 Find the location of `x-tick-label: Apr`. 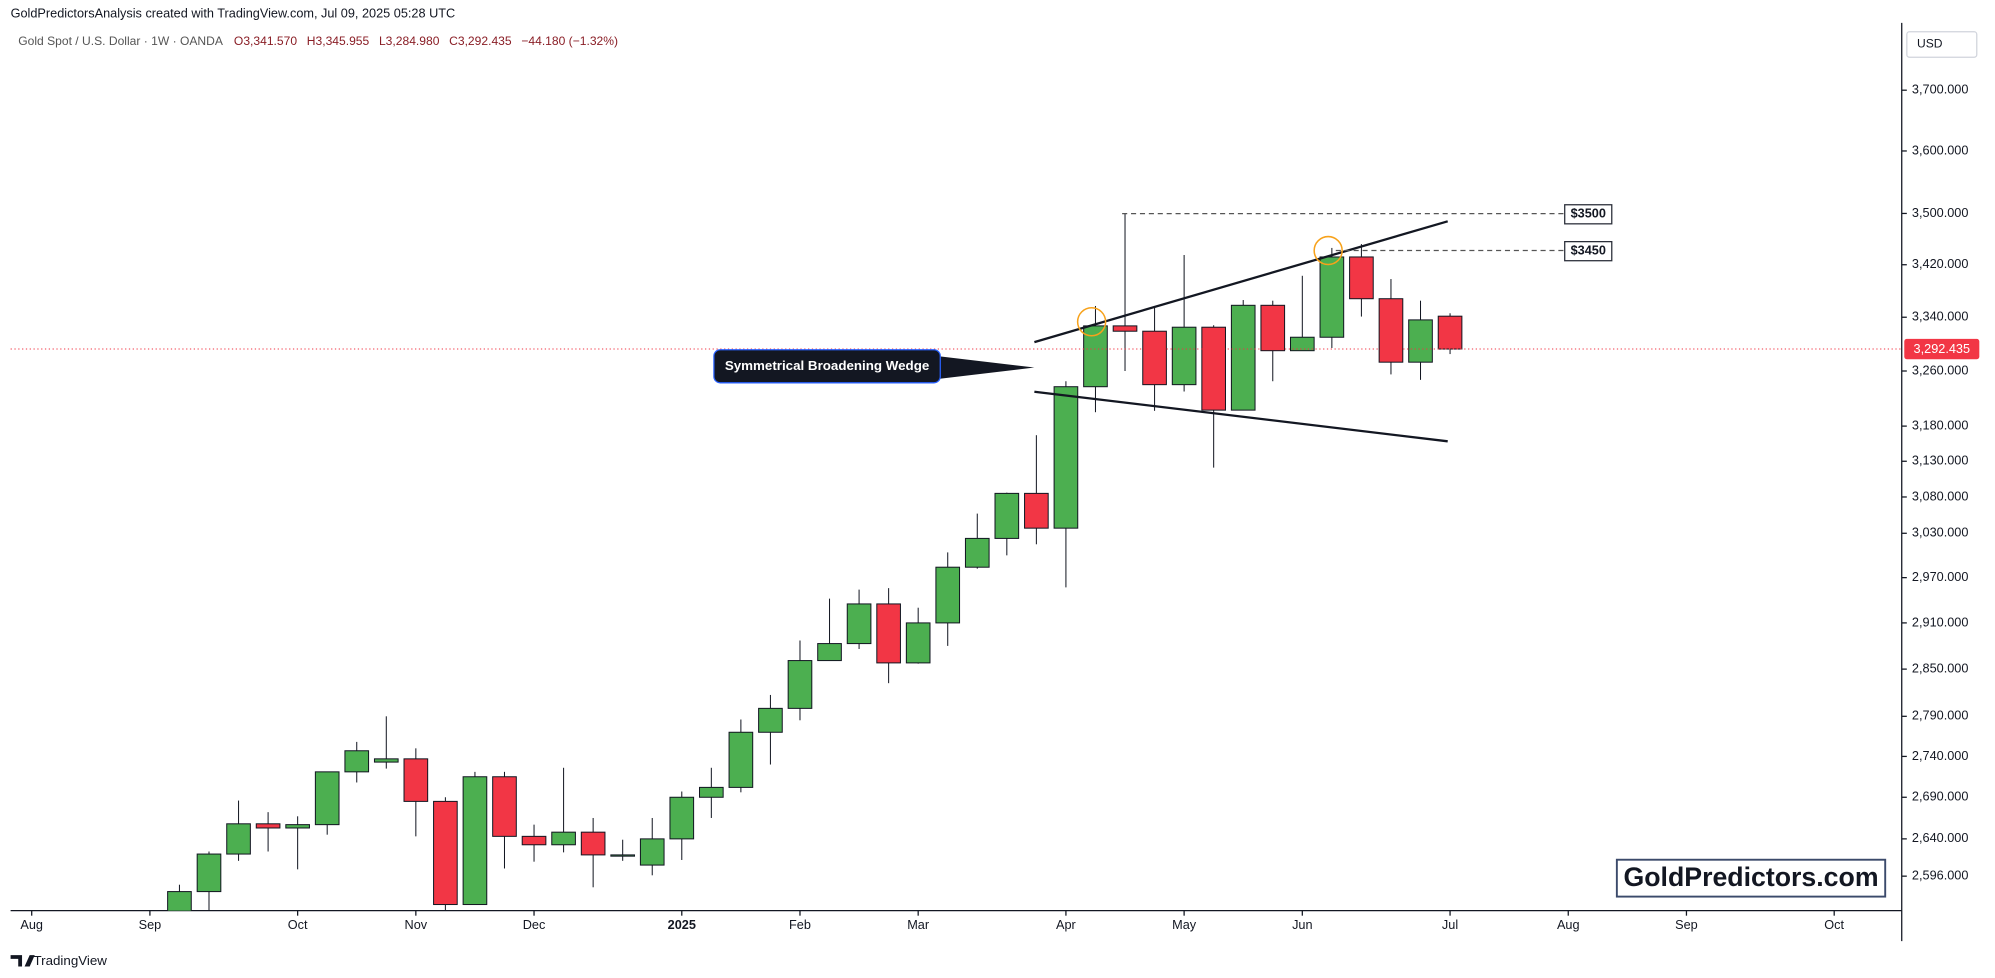

x-tick-label: Apr is located at coordinates (1066, 924).